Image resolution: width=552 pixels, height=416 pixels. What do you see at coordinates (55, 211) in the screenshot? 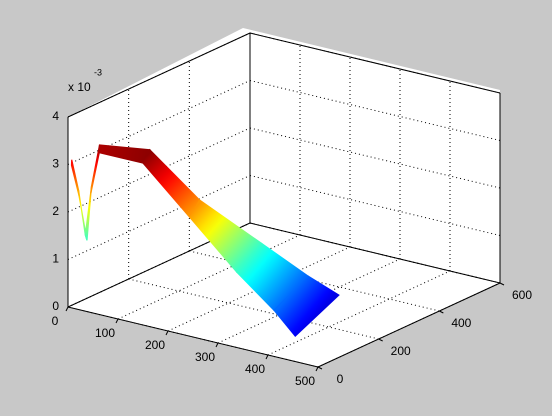
I see `z-tick-label: 2` at bounding box center [55, 211].